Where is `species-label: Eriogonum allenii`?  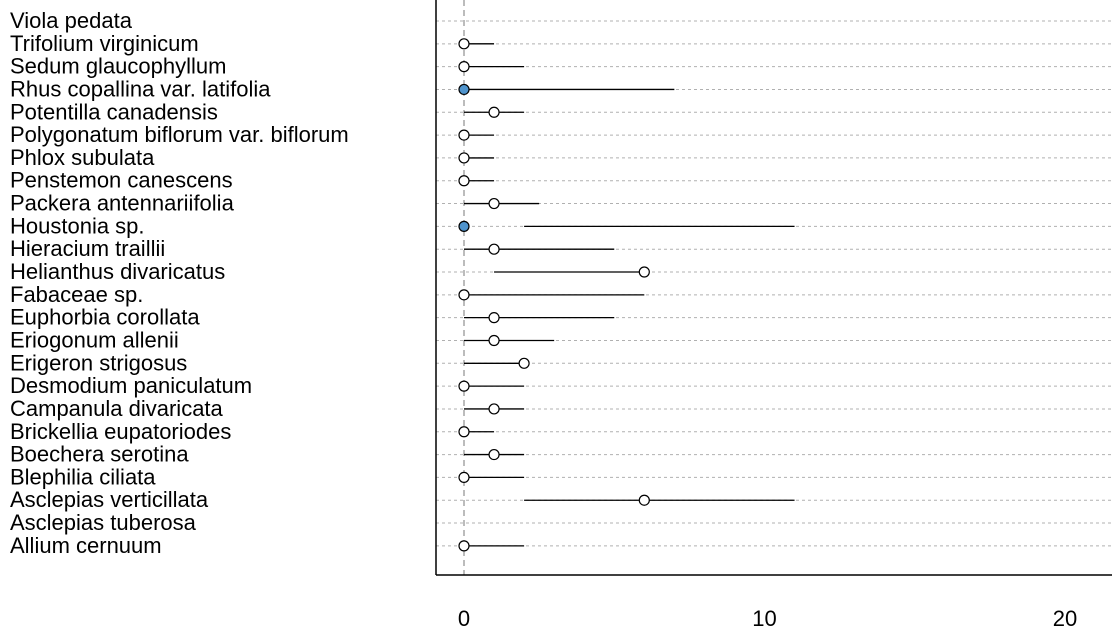
species-label: Eriogonum allenii is located at coordinates (94, 339).